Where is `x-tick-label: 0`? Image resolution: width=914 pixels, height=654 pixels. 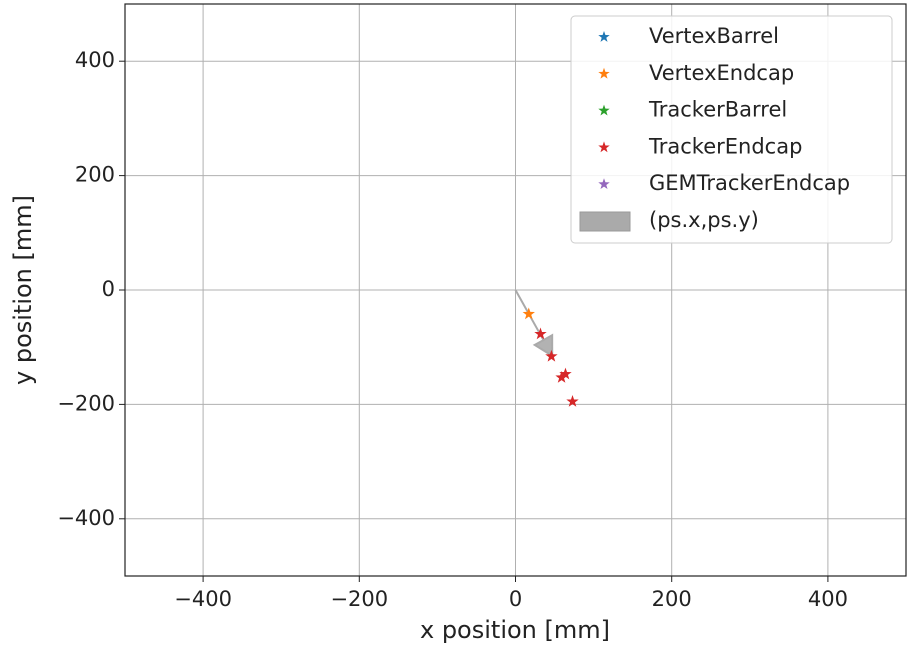
x-tick-label: 0 is located at coordinates (515, 599).